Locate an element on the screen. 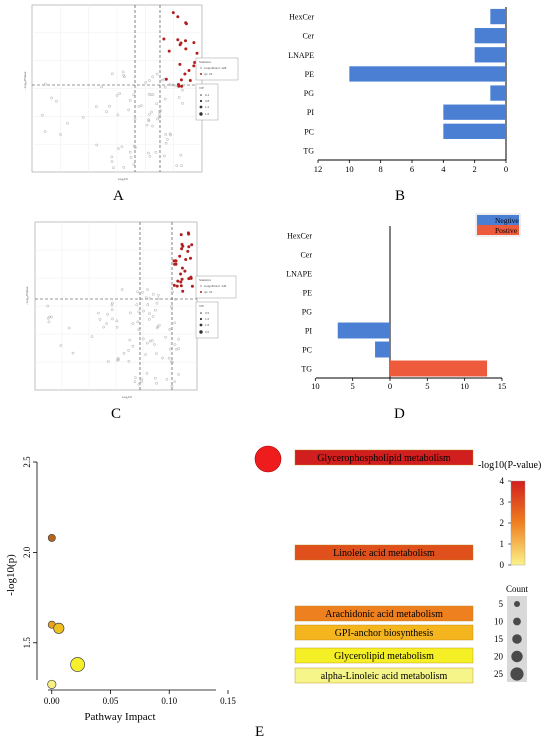 The height and width of the screenshot is (739, 550). panel-b-category-label: LNAPE is located at coordinates (301, 55).